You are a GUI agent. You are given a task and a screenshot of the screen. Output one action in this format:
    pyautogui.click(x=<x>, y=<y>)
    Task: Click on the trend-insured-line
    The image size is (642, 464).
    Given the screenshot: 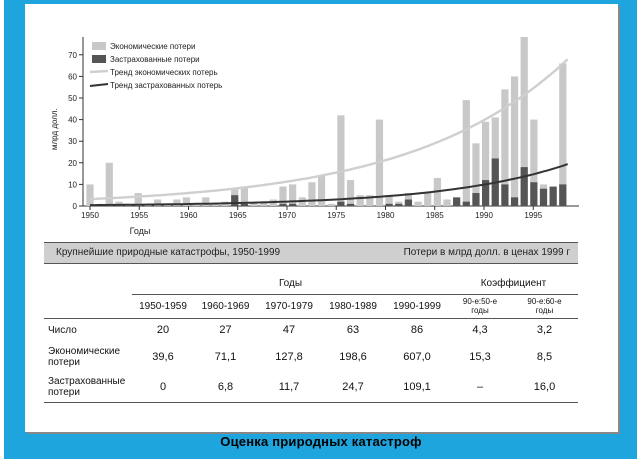 What is the action you would take?
    pyautogui.click(x=329, y=185)
    